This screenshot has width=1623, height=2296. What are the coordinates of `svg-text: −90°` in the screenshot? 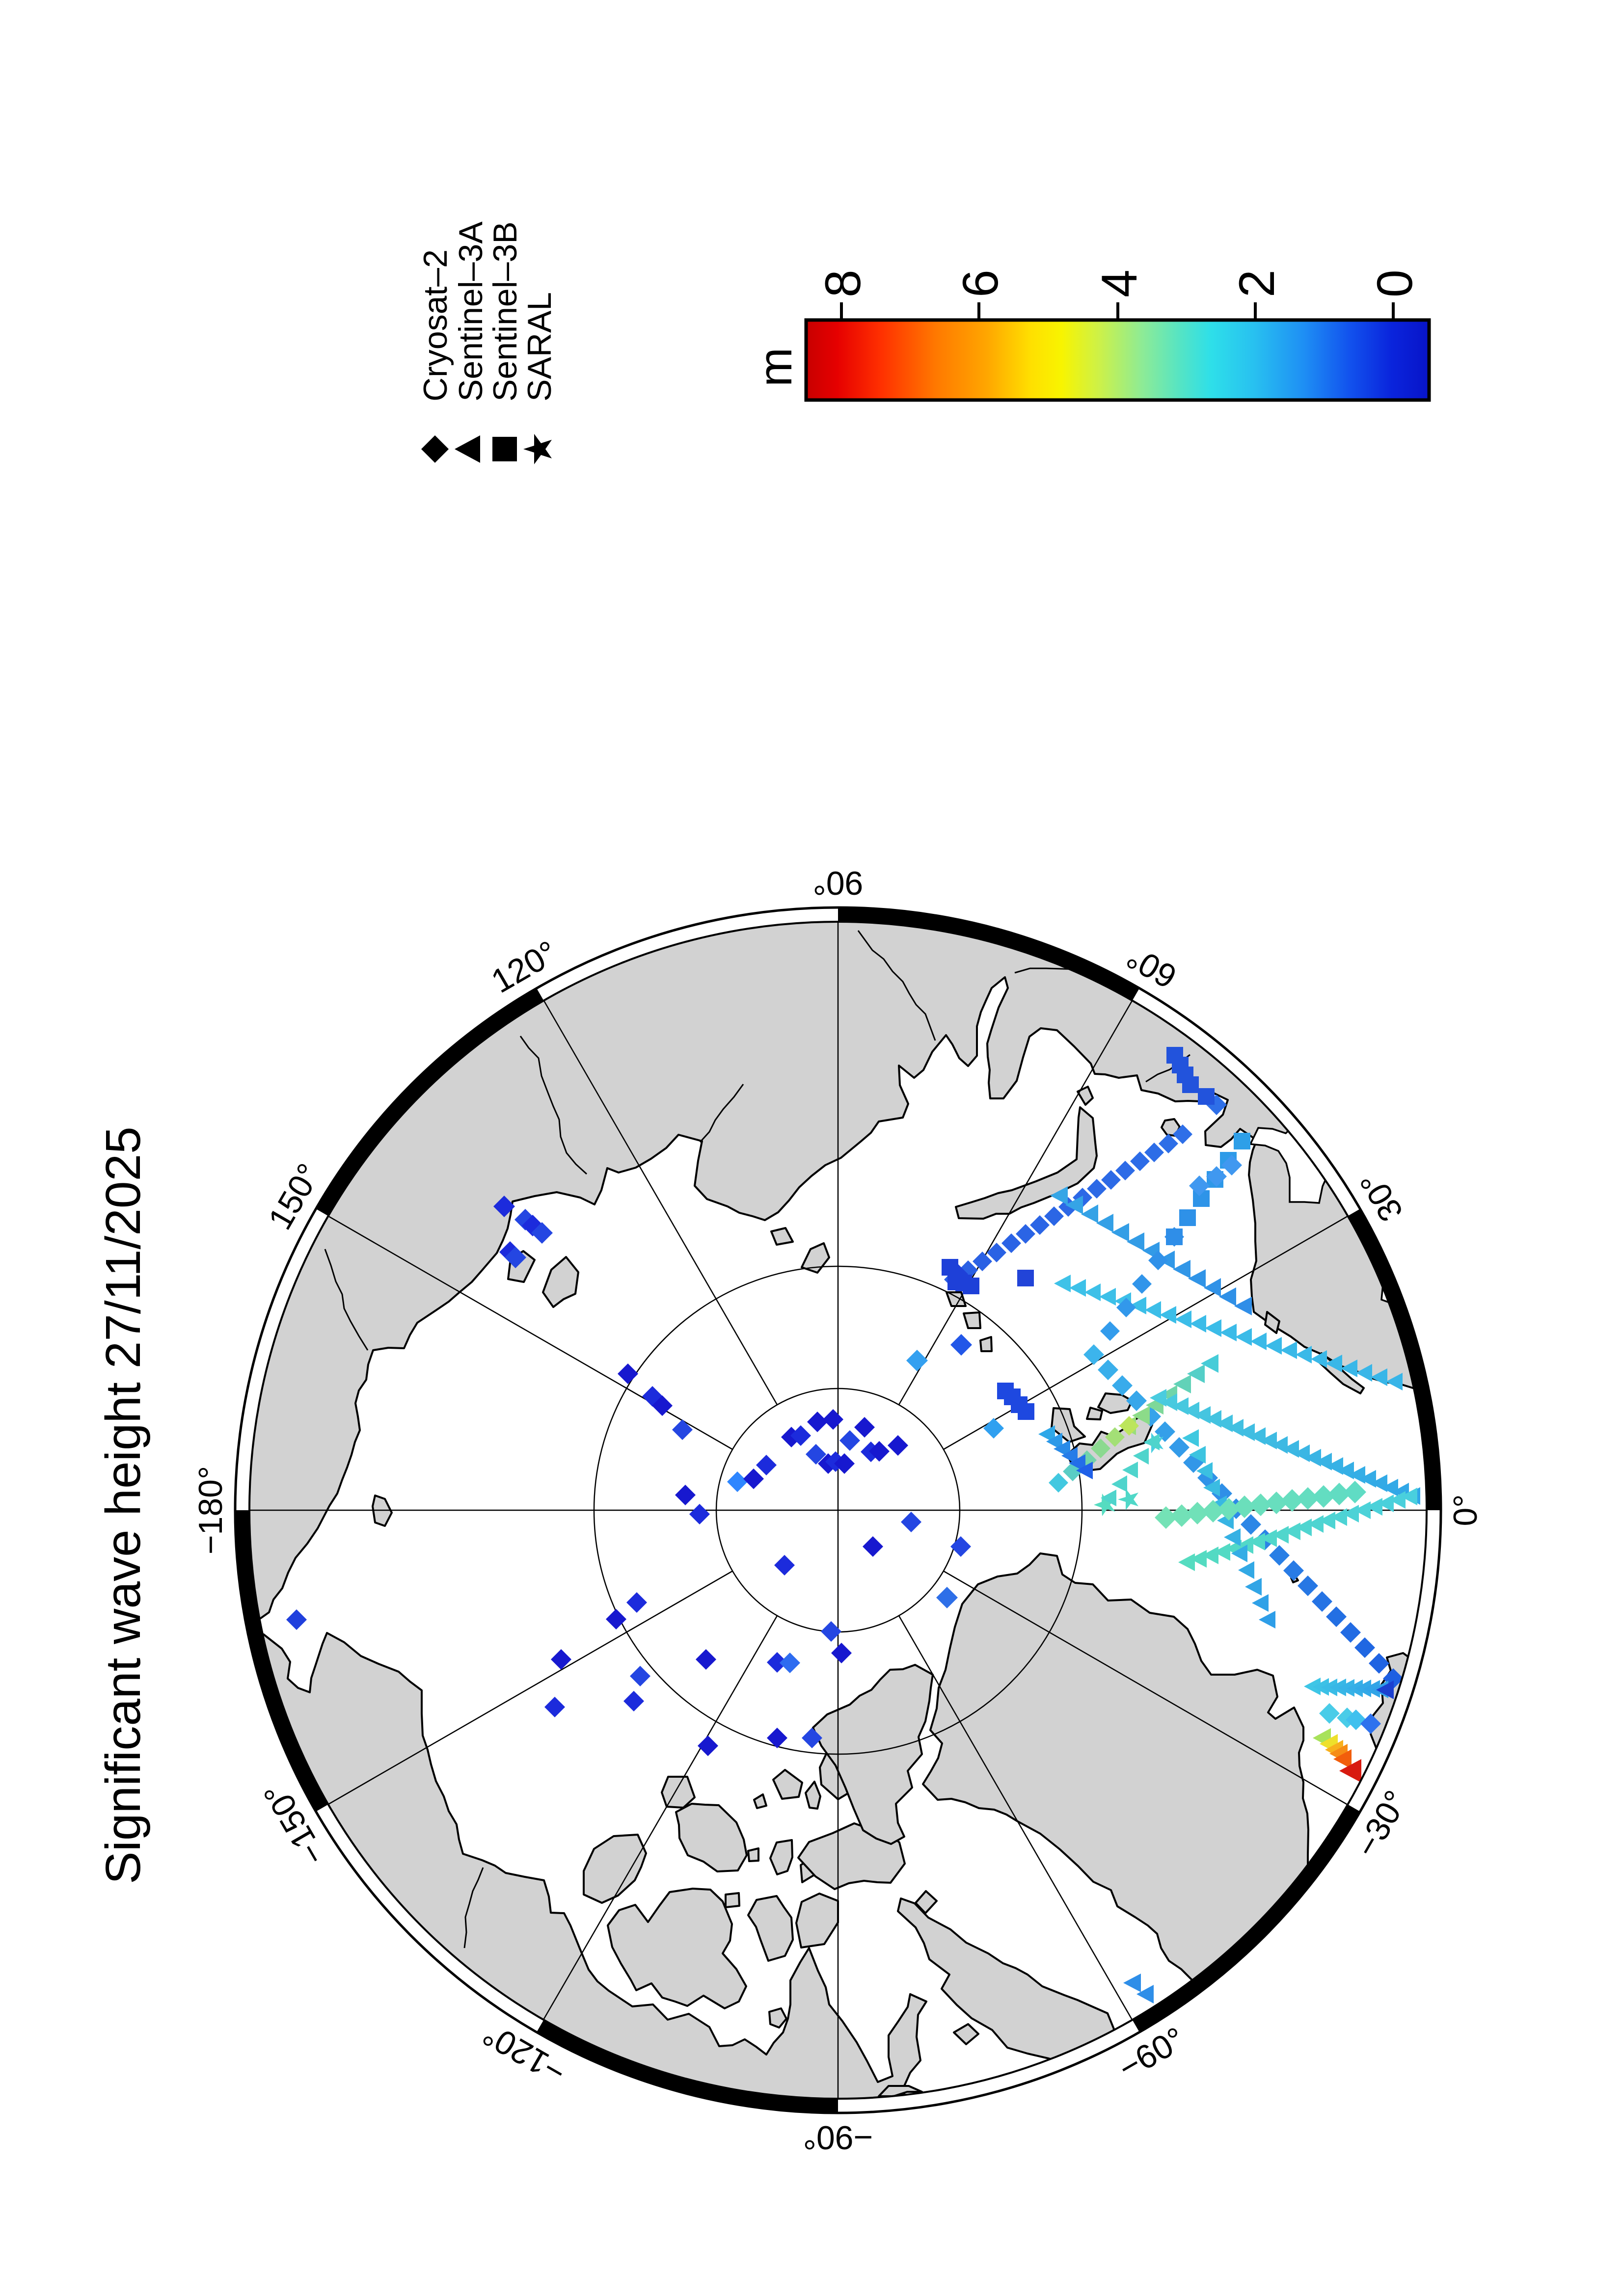 It's located at (838, 2137).